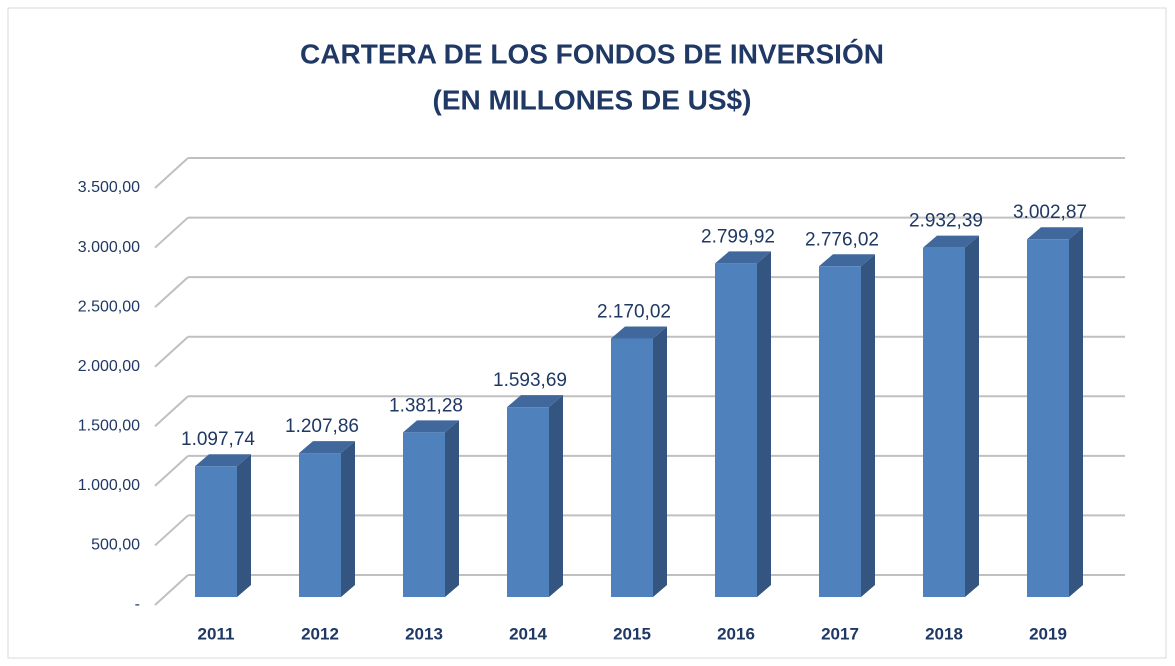 Image resolution: width=1175 pixels, height=666 pixels. I want to click on y-tick-label: 3.000,00, so click(109, 247).